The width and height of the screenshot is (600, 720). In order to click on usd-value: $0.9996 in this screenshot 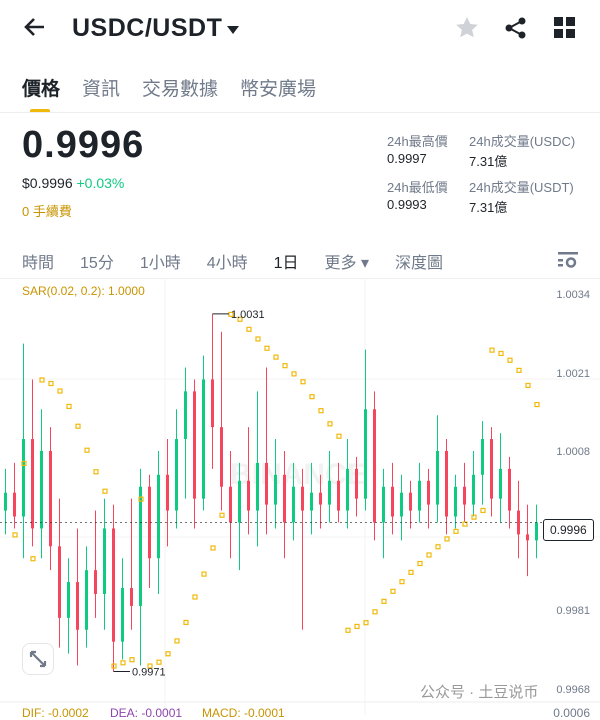, I will do `click(47, 183)`.